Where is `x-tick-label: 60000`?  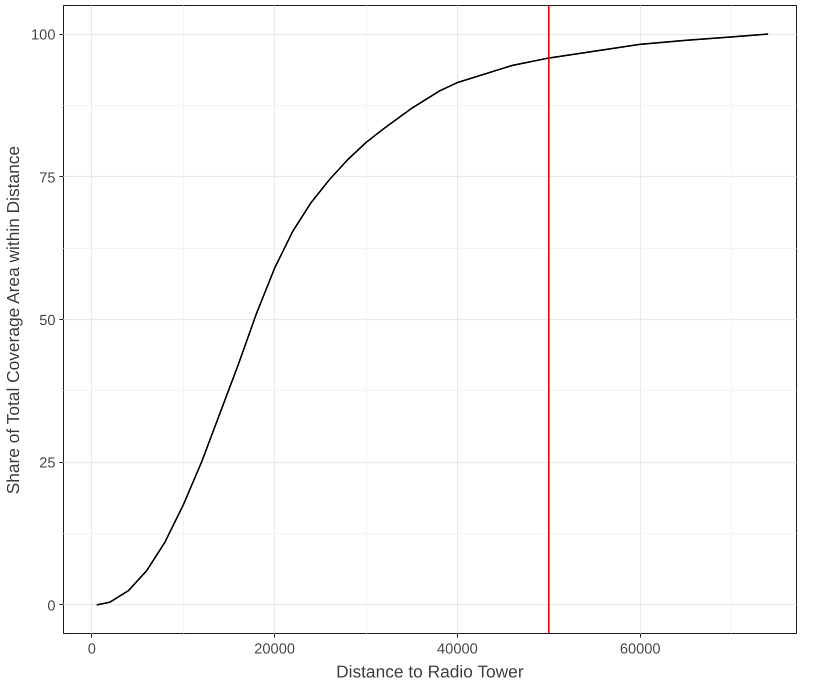 x-tick-label: 60000 is located at coordinates (640, 650).